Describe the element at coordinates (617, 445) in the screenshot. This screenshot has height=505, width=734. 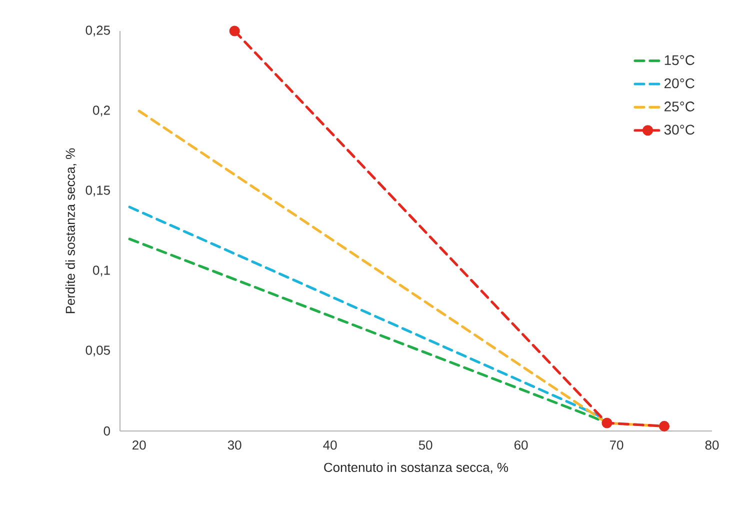
I see `x-tick-label: 70` at that location.